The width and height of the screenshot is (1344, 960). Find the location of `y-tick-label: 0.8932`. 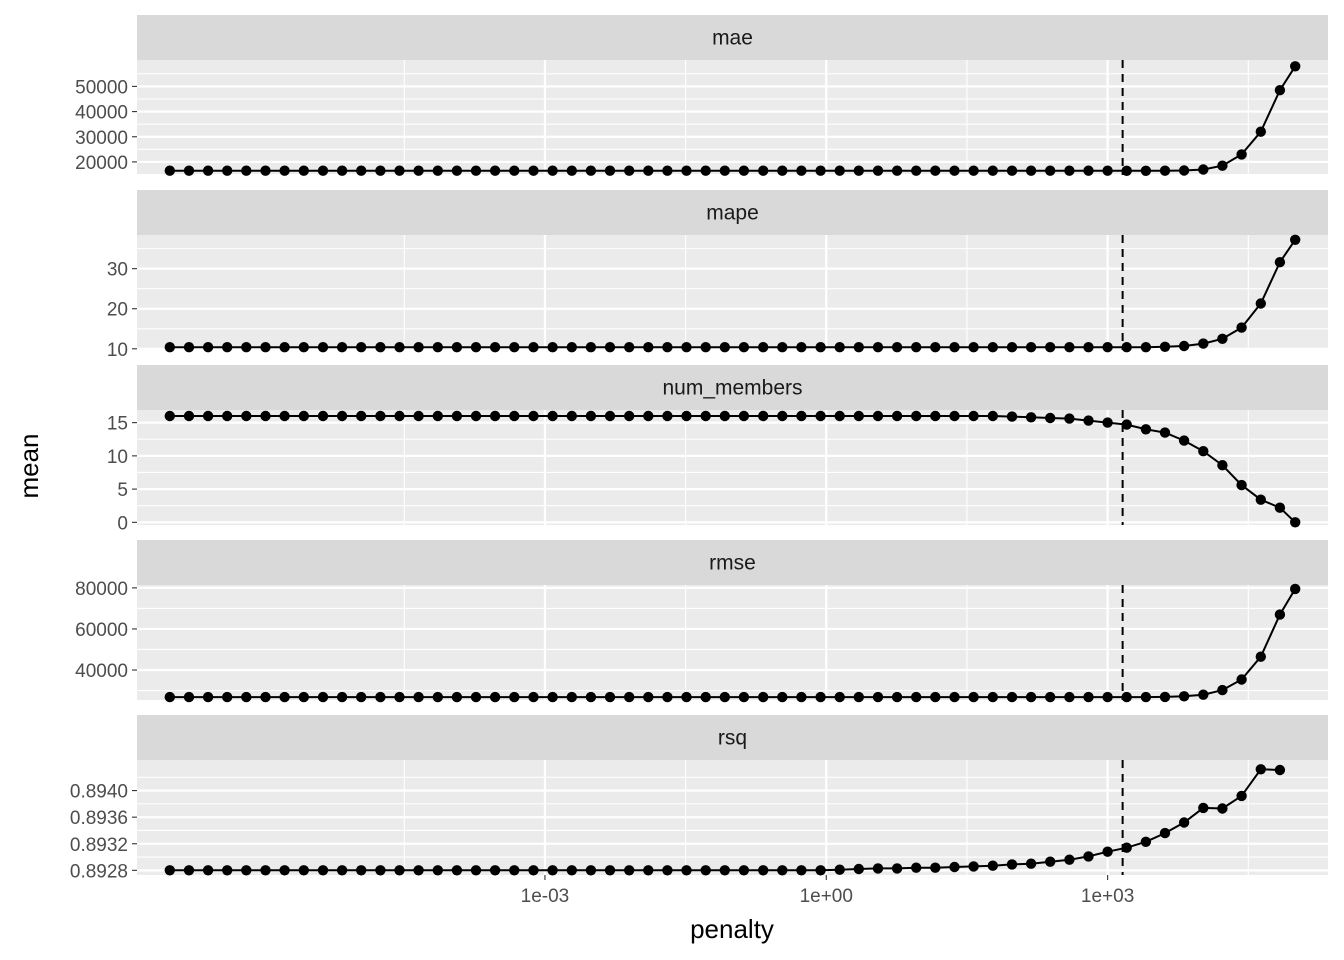

y-tick-label: 0.8932 is located at coordinates (99, 845).